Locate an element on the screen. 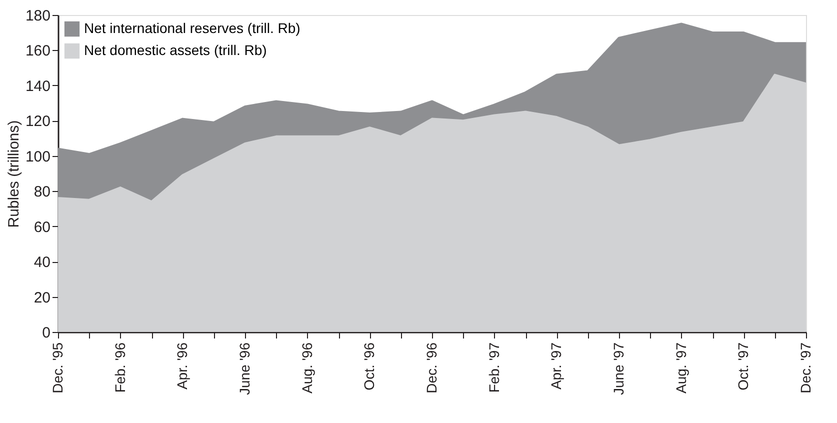 This screenshot has height=423, width=837. y-tick-label: 120 is located at coordinates (37, 121).